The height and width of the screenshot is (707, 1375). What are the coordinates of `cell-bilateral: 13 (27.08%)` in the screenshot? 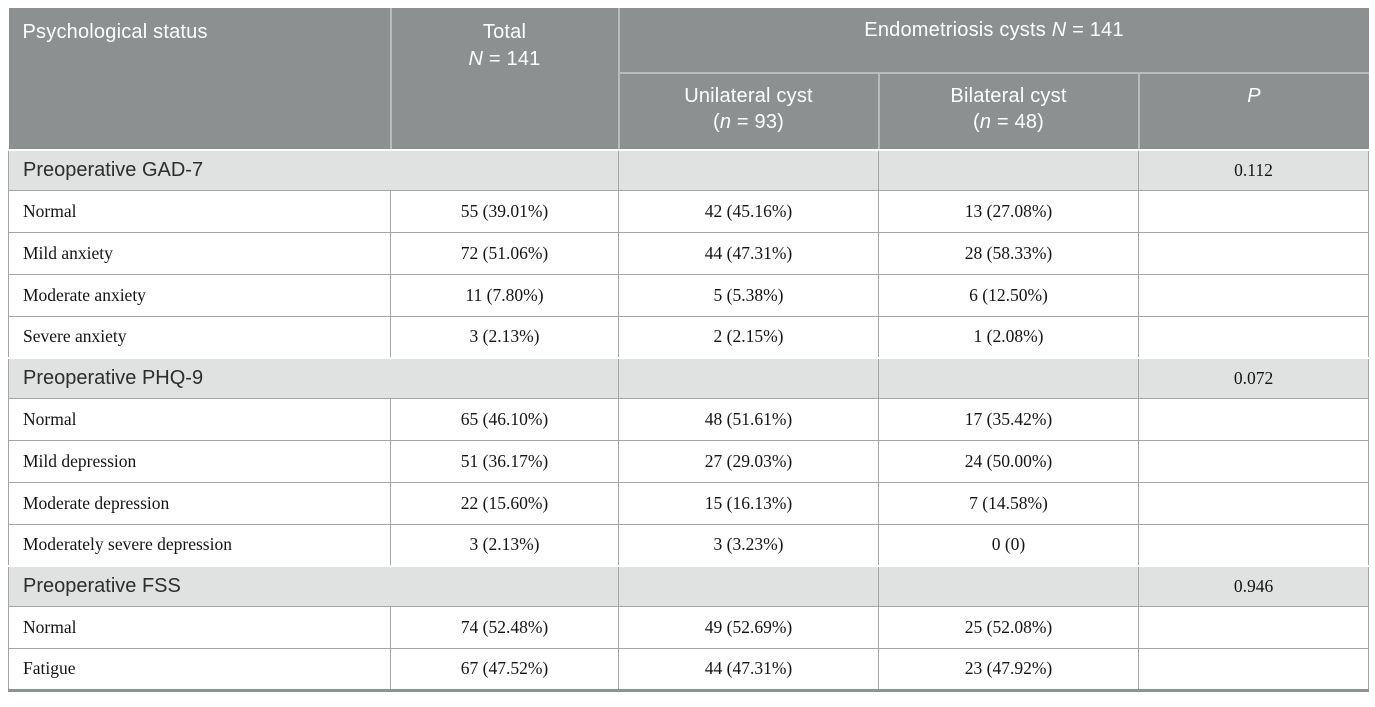 It's located at (1008, 211).